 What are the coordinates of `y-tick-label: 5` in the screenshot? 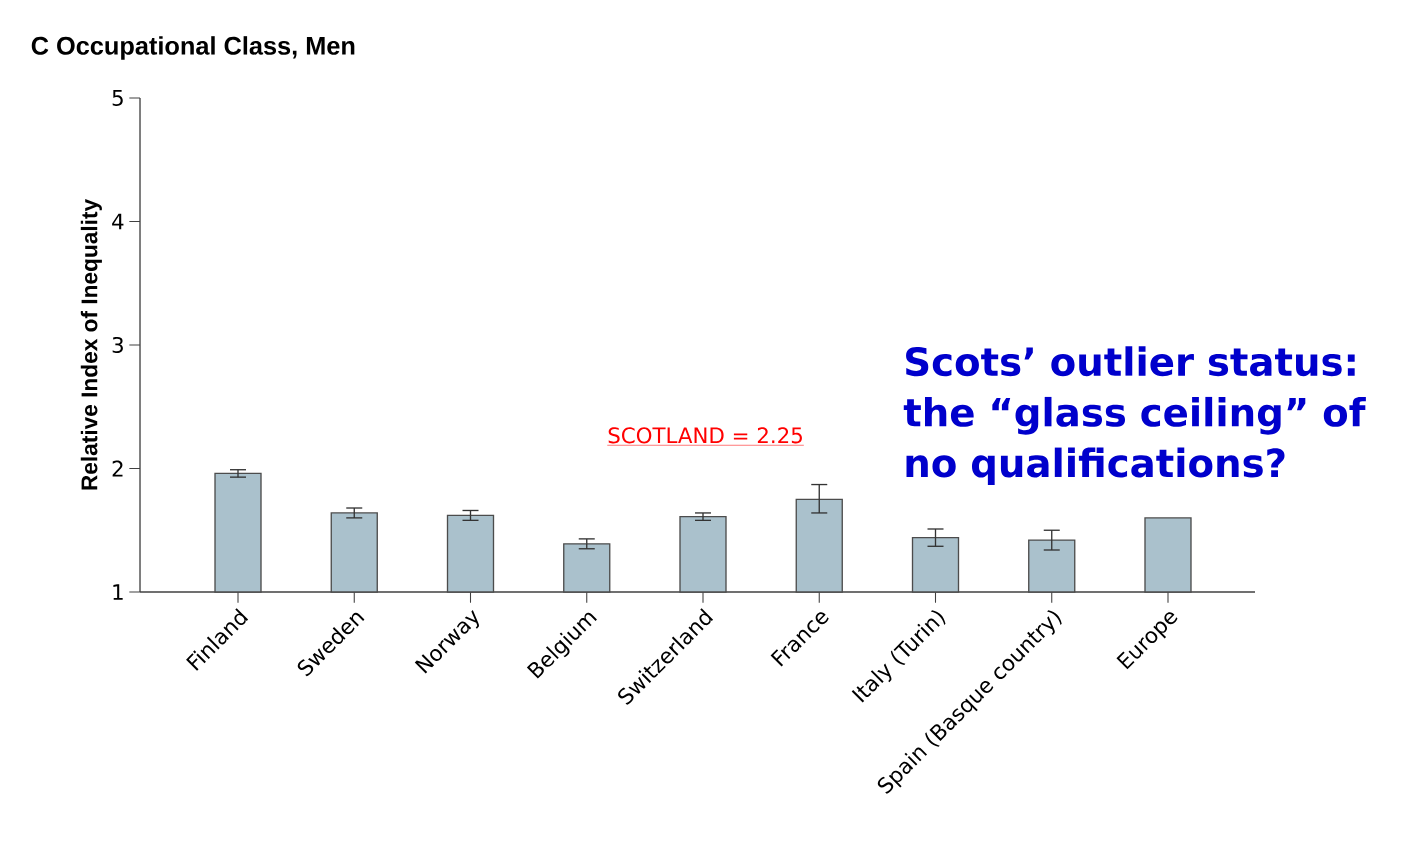 It's located at (117, 98).